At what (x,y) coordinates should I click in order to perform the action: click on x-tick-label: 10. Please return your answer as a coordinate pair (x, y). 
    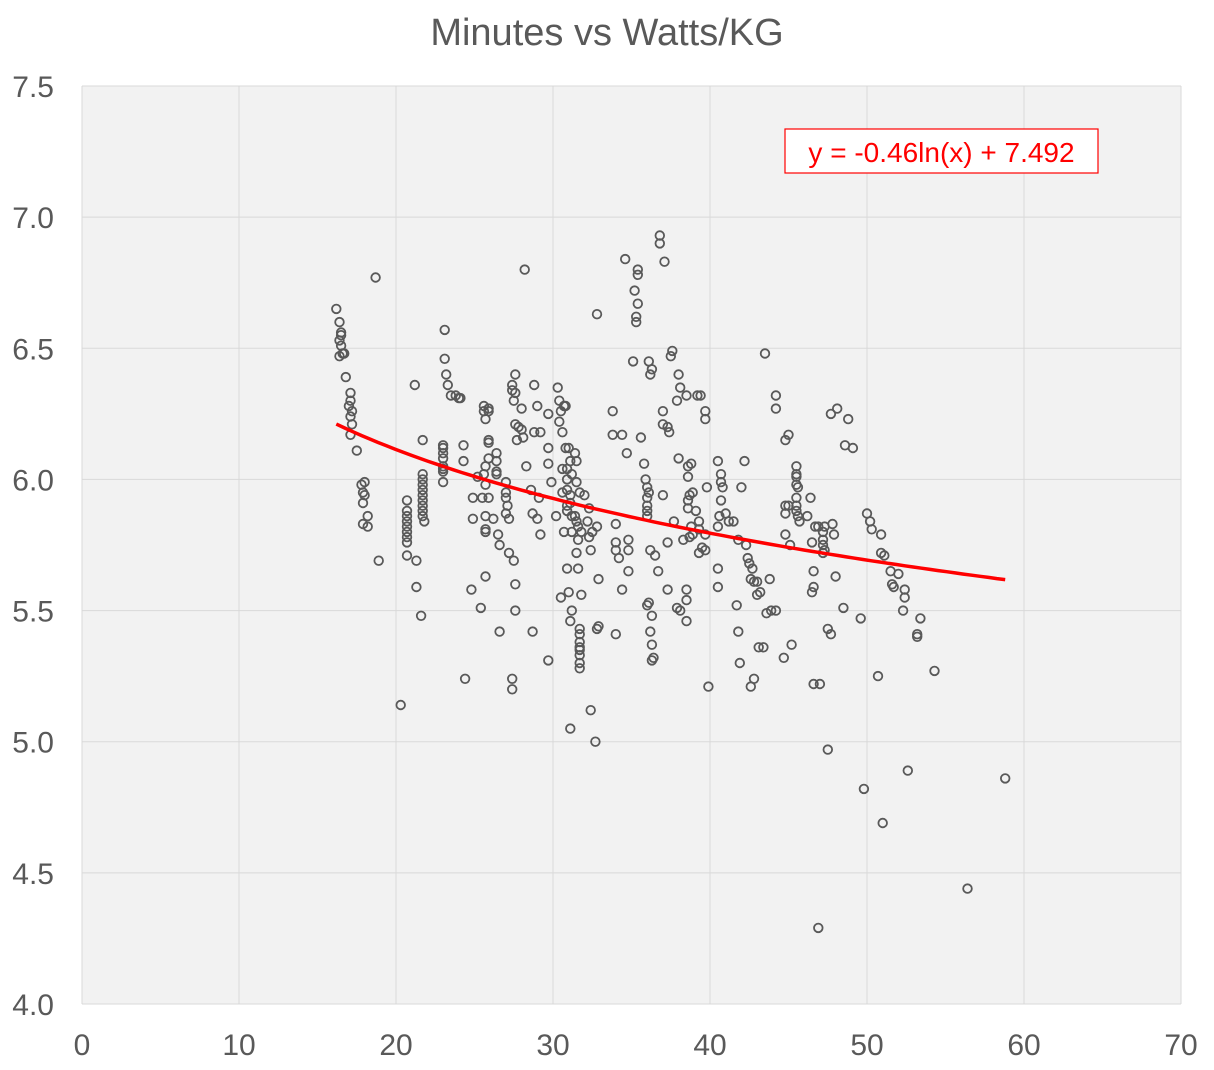
    Looking at the image, I should click on (238, 1045).